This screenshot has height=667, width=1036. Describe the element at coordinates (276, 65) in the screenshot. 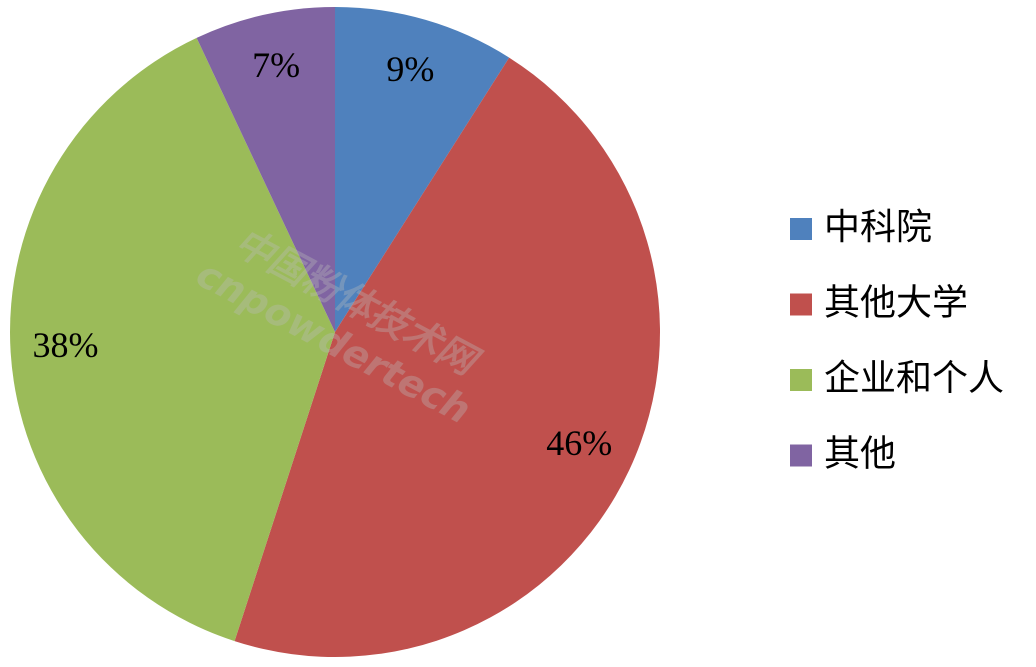

I see `value-label: 7%` at that location.